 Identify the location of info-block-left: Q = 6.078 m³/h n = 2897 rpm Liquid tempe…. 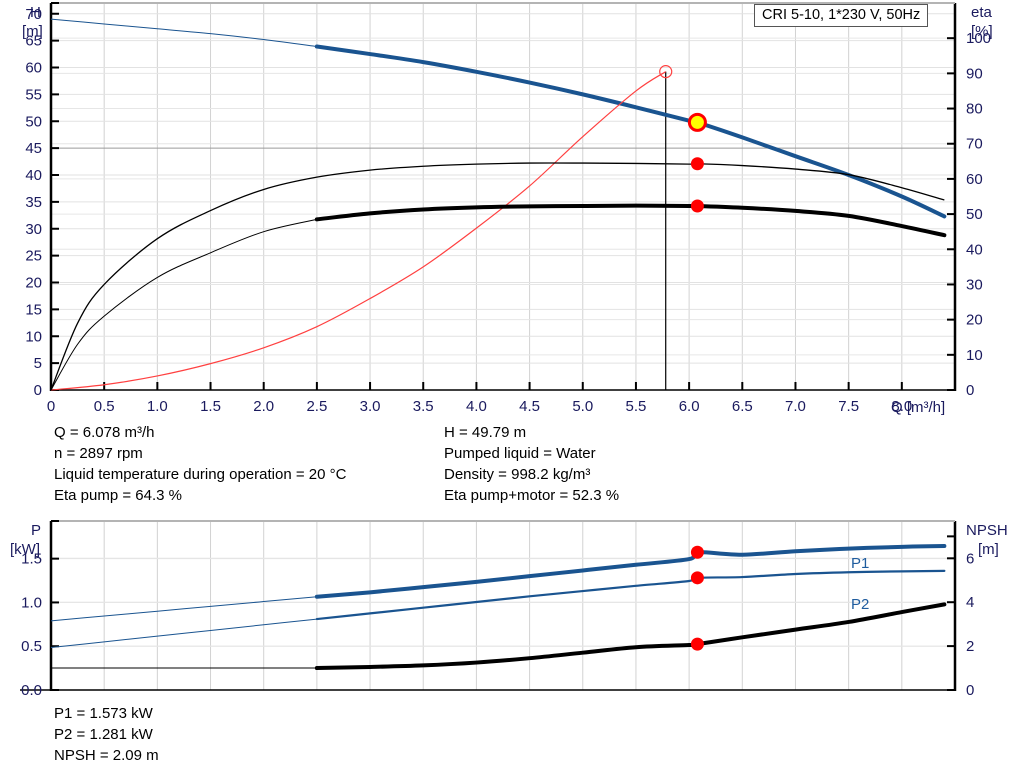
(200, 464).